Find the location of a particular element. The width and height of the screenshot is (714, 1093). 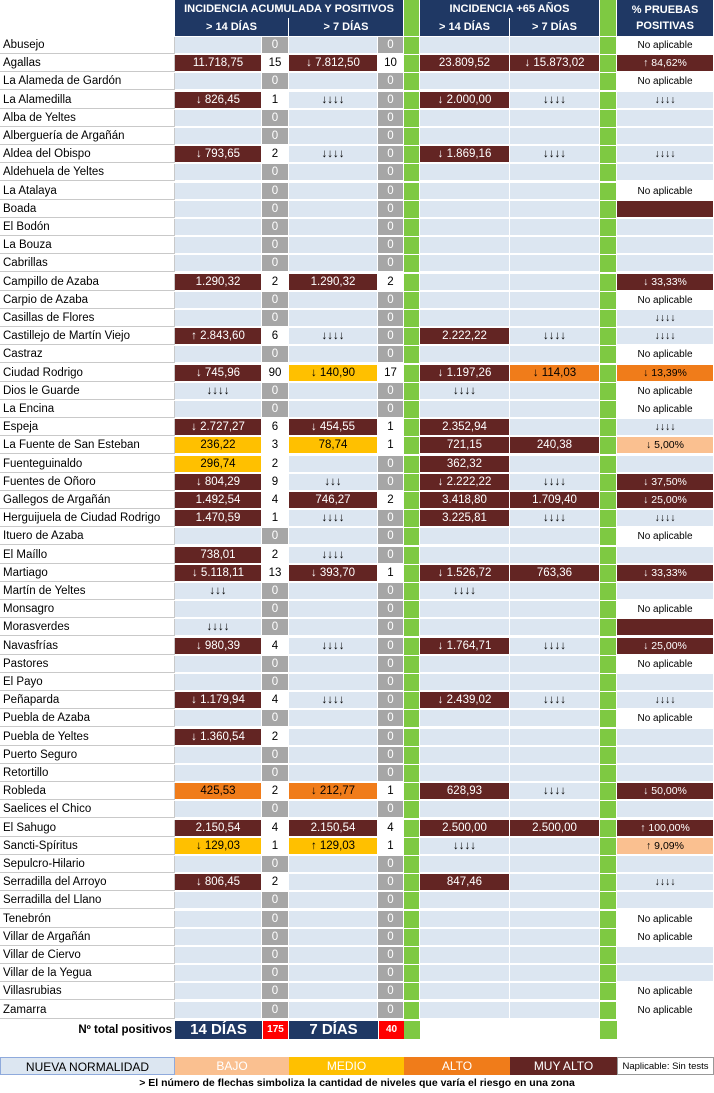

positives-7-days: 1 is located at coordinates (391, 446).